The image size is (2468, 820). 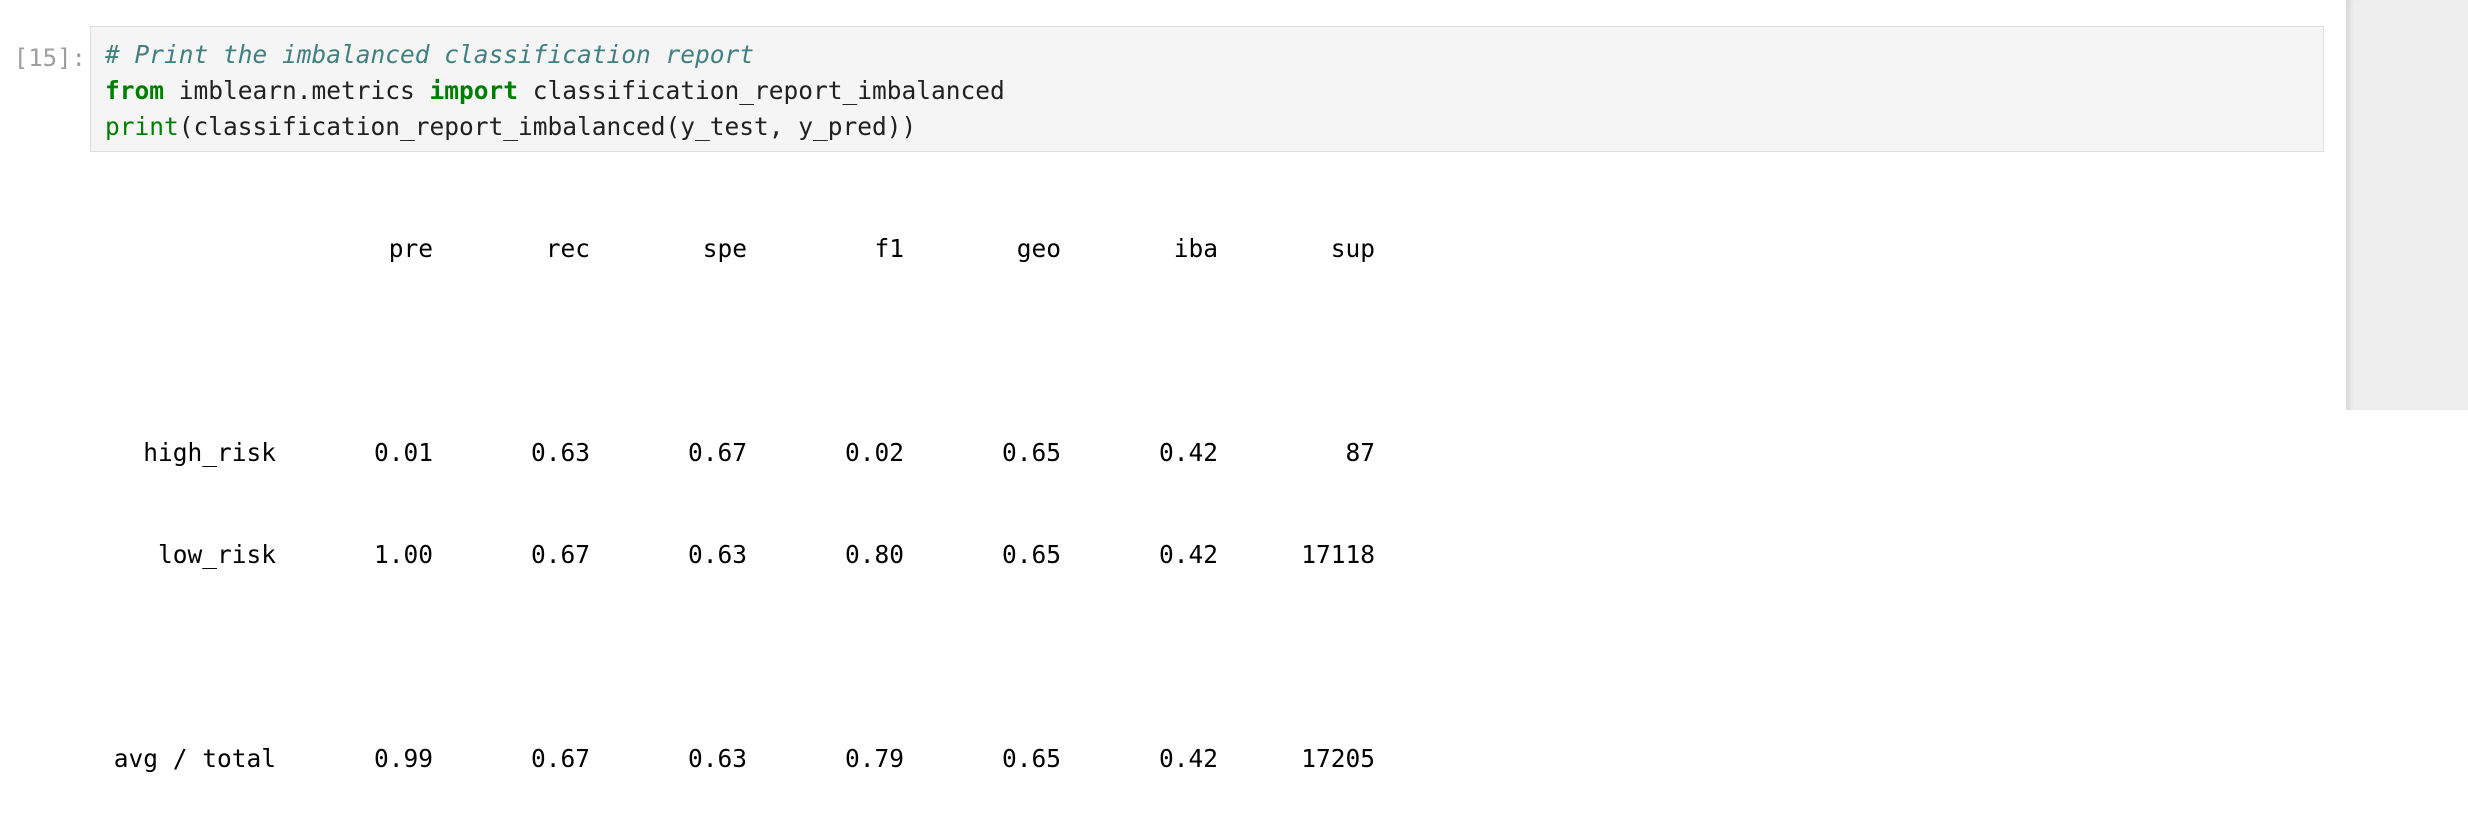 What do you see at coordinates (297, 90) in the screenshot?
I see `module-name: imblearn.metrics` at bounding box center [297, 90].